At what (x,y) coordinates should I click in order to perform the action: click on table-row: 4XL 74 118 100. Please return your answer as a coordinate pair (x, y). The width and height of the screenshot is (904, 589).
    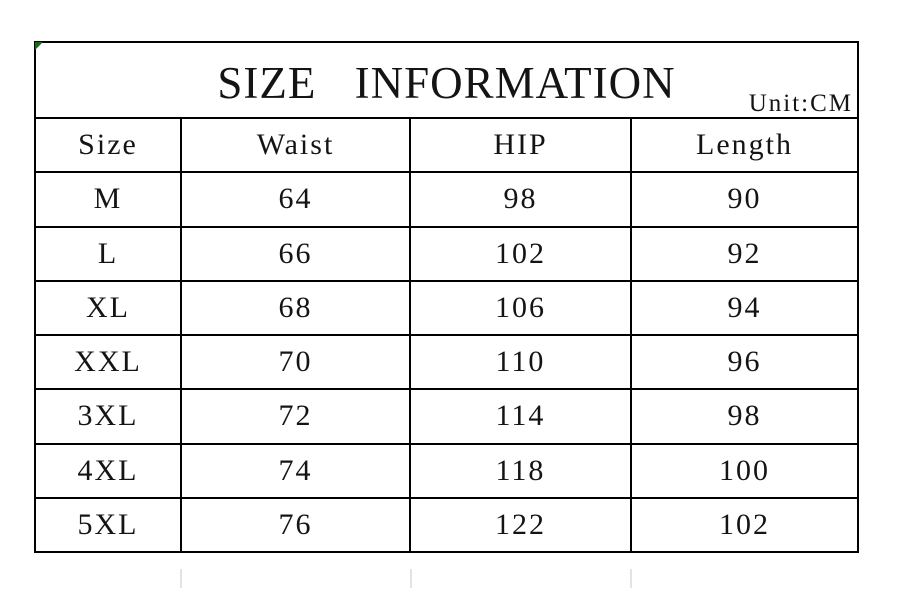
    Looking at the image, I should click on (446, 470).